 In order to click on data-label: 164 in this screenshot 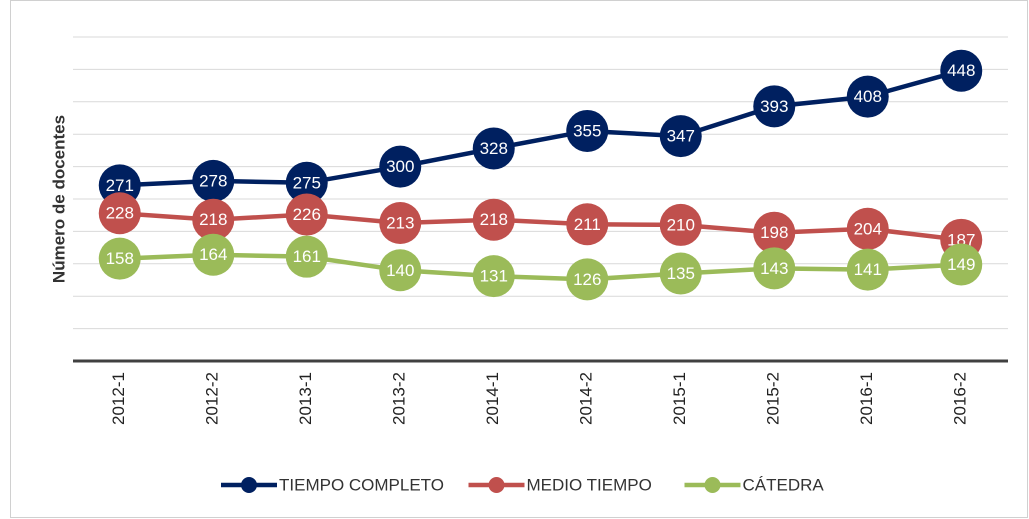, I will do `click(213, 254)`.